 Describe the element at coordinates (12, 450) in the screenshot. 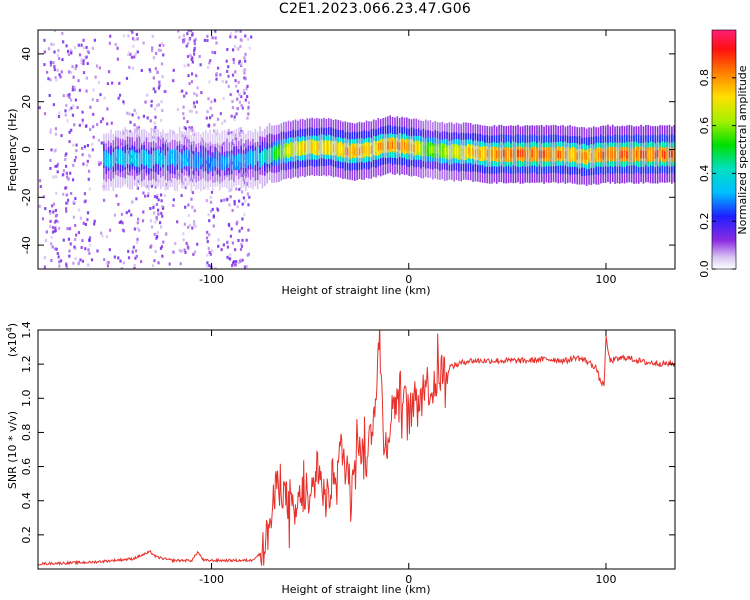

I see `snr-y-axis-label: SNR (10 * v/v)` at that location.